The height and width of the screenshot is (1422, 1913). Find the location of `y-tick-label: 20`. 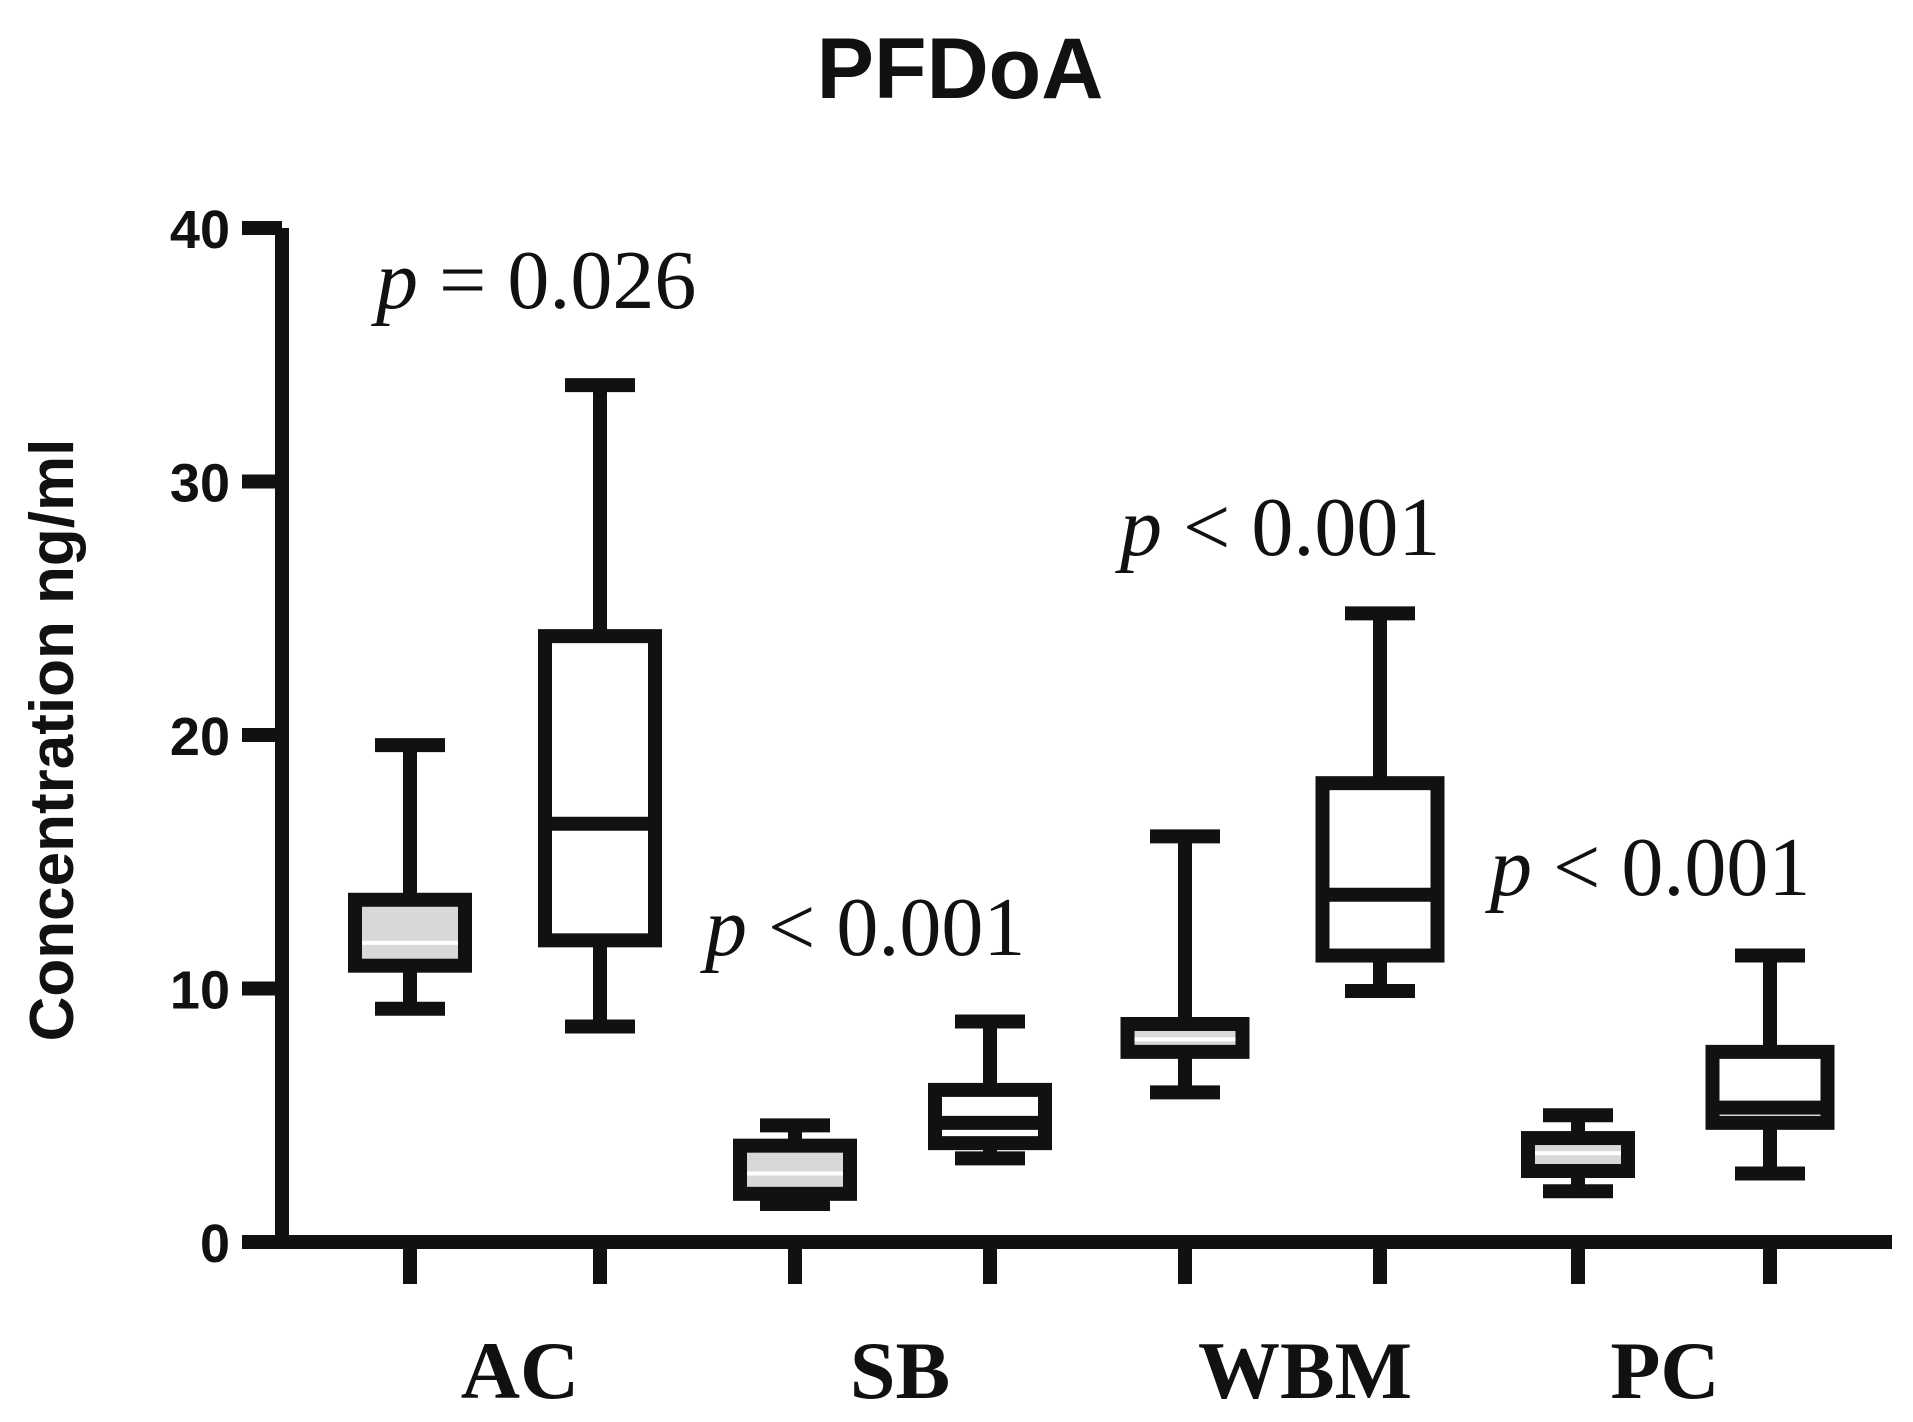

y-tick-label: 20 is located at coordinates (200, 737).